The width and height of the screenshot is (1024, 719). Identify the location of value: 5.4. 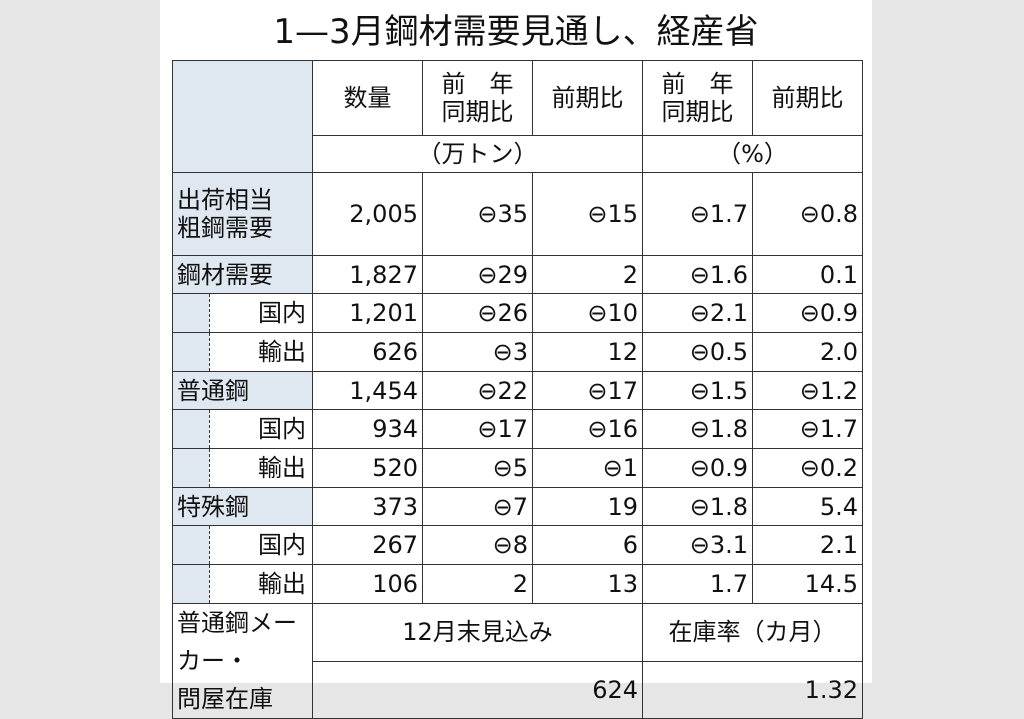
(807, 506).